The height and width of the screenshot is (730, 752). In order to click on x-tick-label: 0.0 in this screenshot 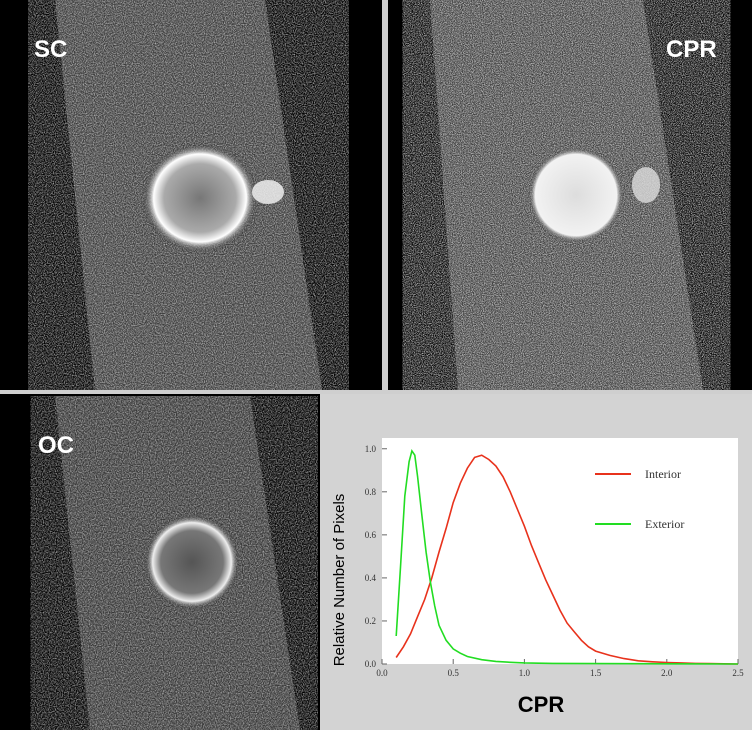, I will do `click(382, 673)`.